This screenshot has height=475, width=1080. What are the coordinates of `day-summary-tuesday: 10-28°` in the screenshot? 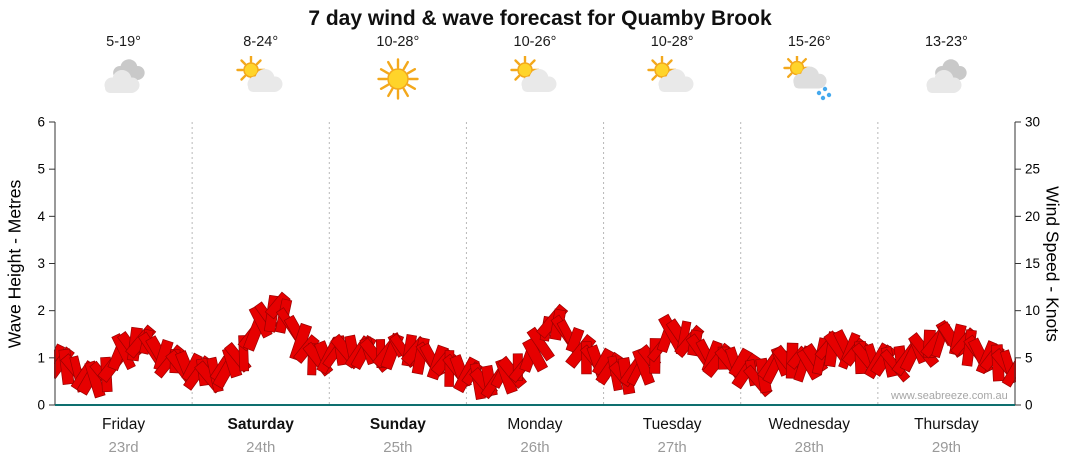 It's located at (672, 78).